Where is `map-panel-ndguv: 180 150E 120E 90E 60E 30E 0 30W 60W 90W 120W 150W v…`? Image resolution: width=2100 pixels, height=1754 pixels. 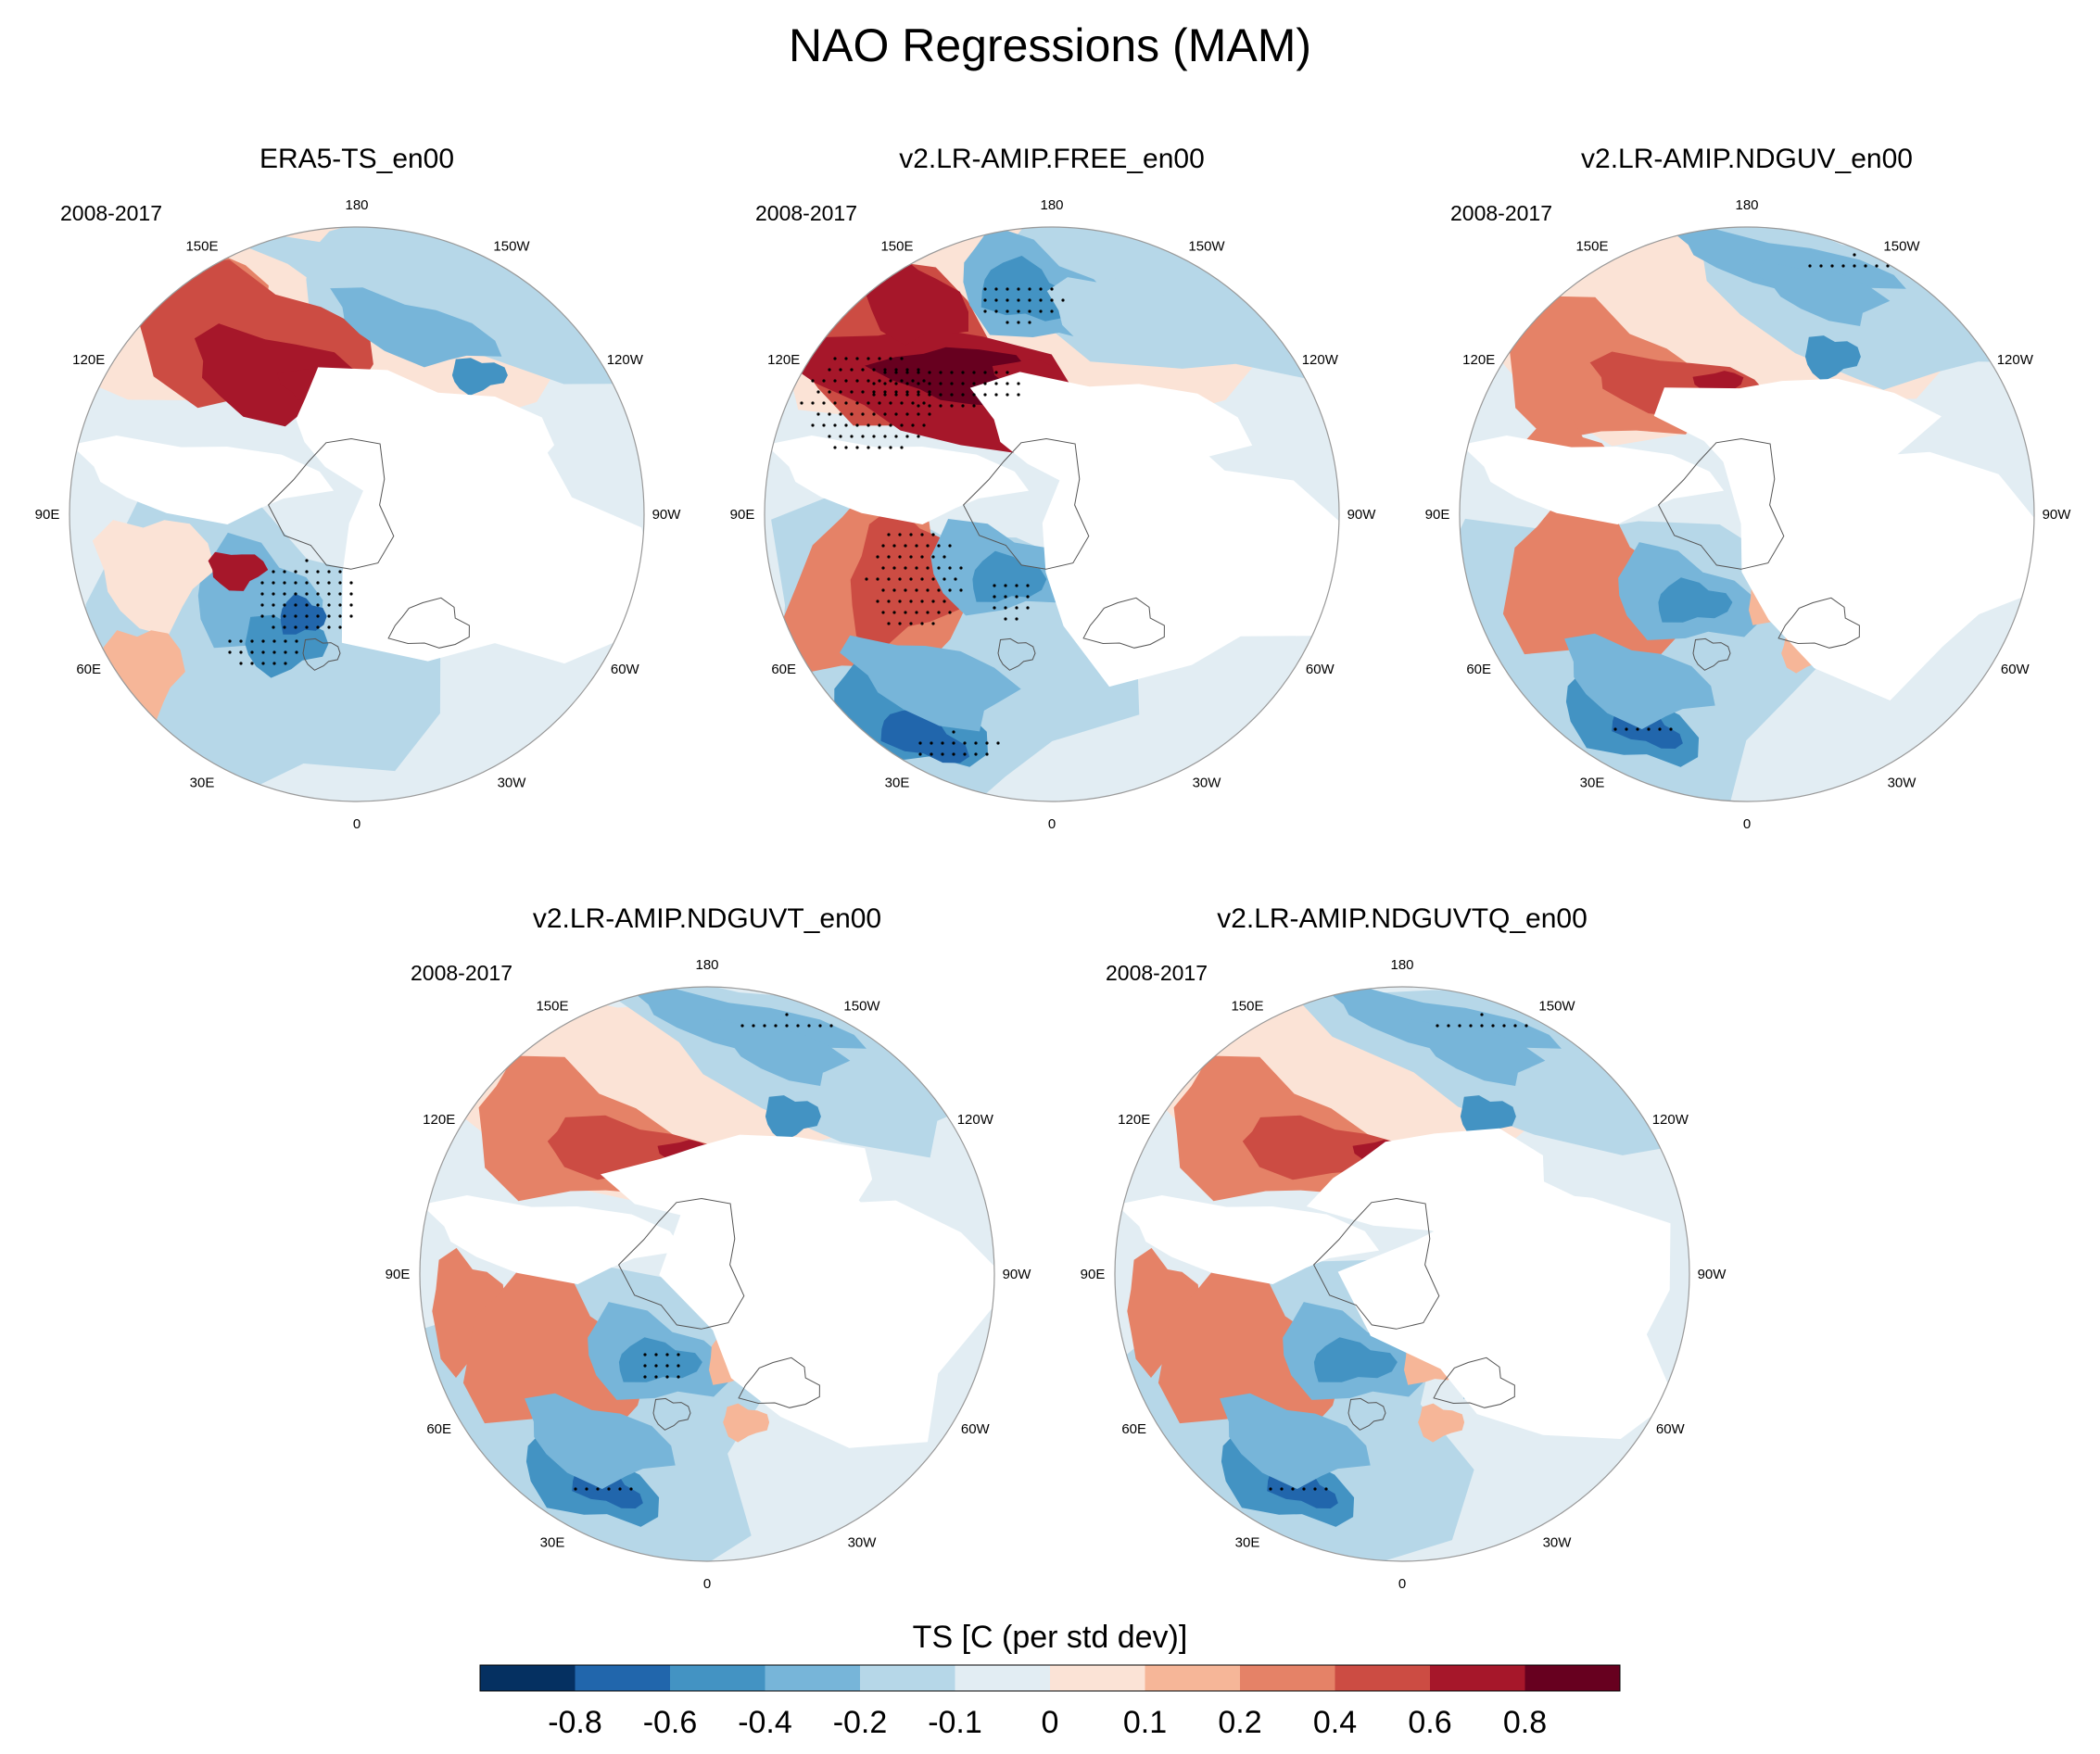
map-panel-ndguv: 180 150E 120E 90E 60E 30E 0 30W 60W 90W 120W 150W v… is located at coordinates (1745, 510).